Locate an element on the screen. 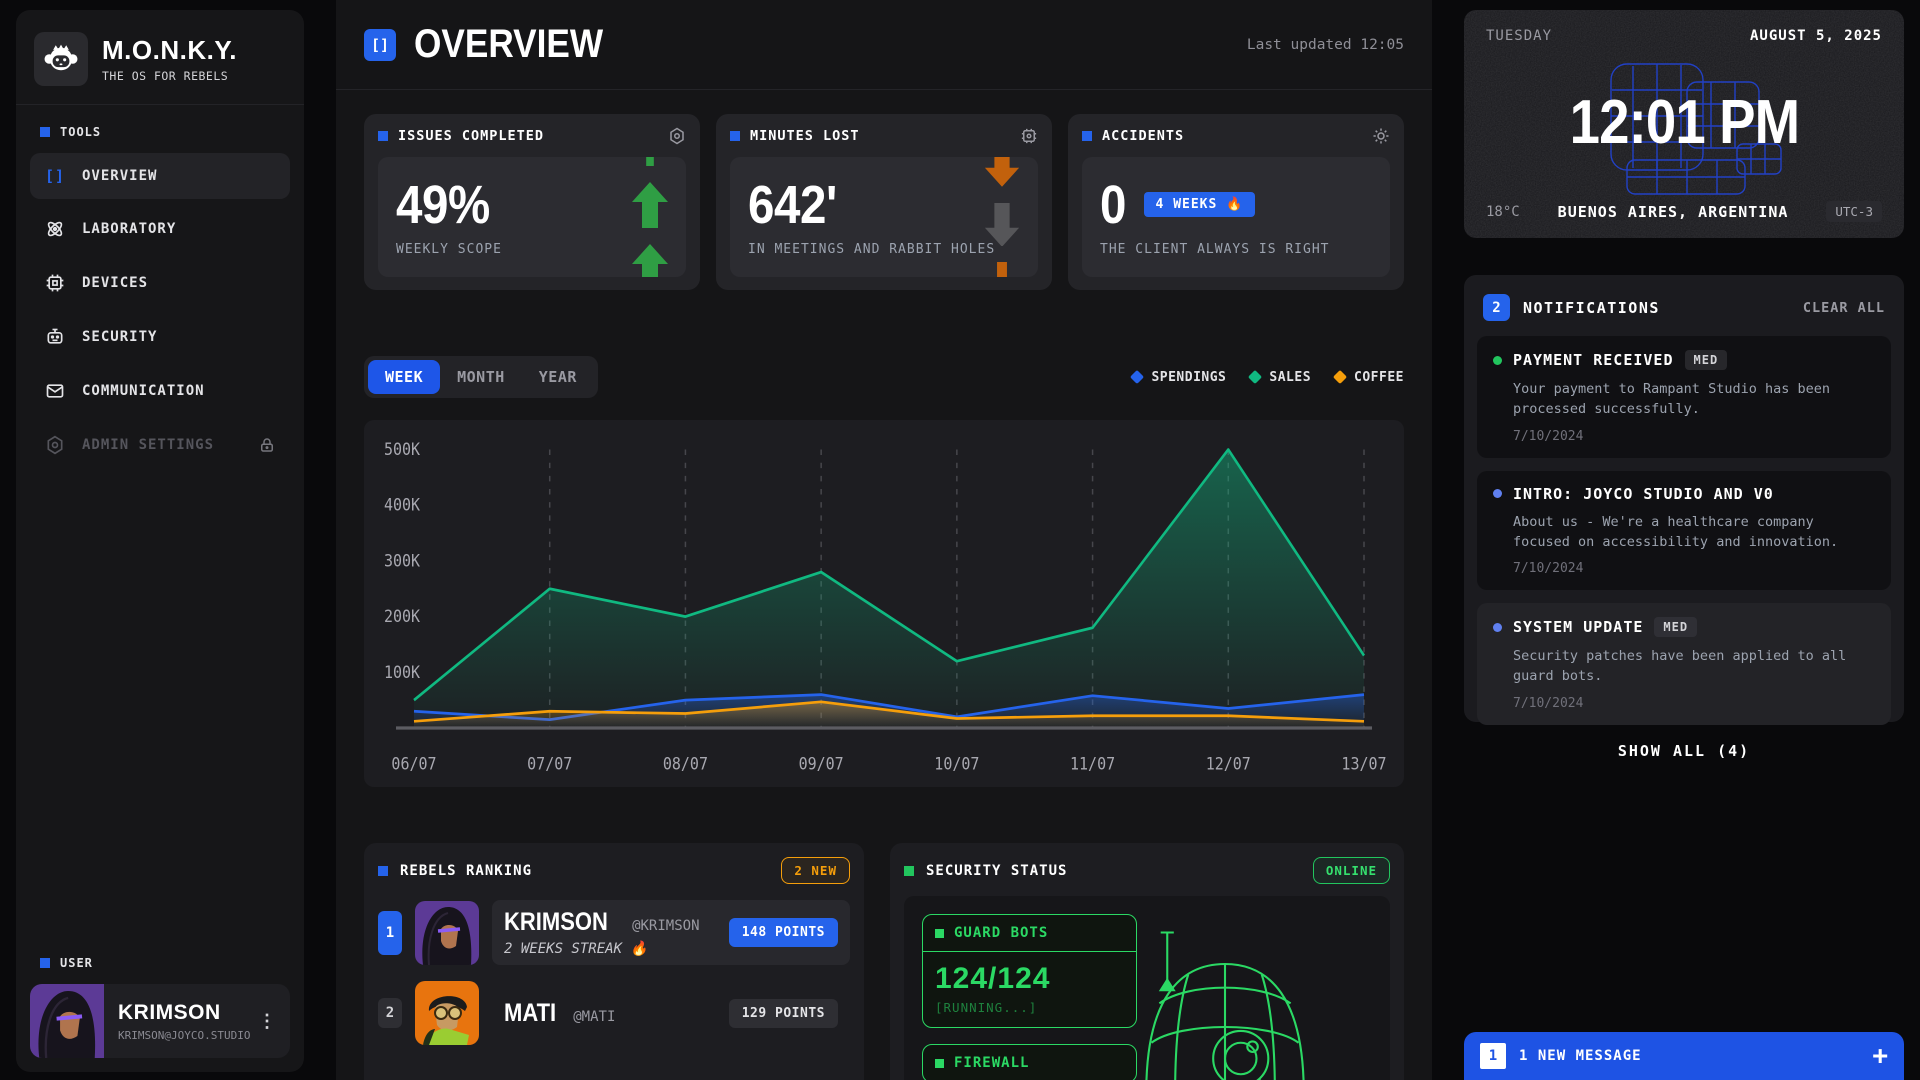 The image size is (1920, 1080). user-menu-dots-icon: ⋮ is located at coordinates (267, 1021).